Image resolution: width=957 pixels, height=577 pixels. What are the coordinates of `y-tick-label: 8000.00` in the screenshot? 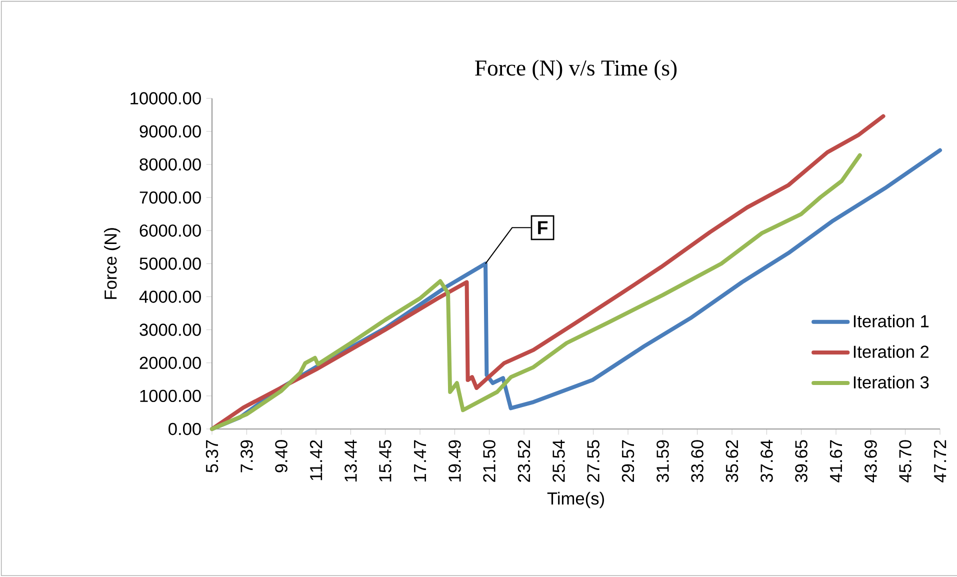 It's located at (170, 164).